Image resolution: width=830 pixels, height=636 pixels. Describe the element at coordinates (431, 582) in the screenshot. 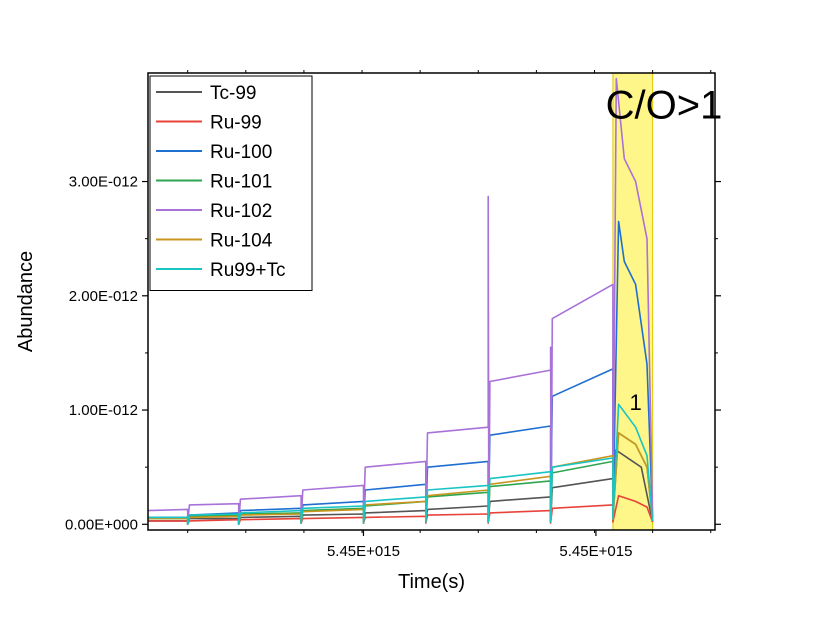

I see `x-axis-title: Time(s)` at that location.